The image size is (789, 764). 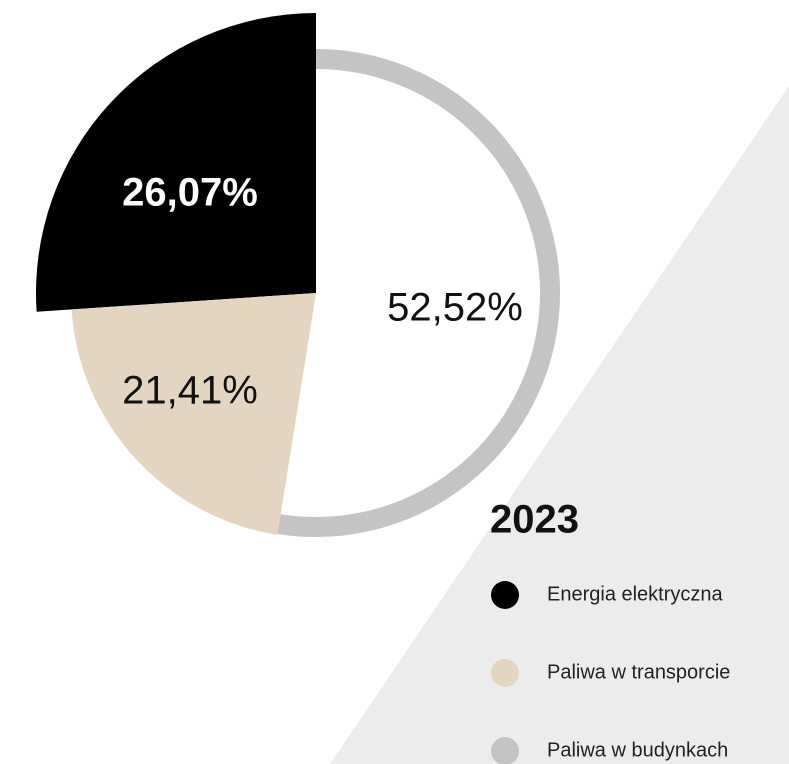 What do you see at coordinates (635, 594) in the screenshot?
I see `legend-label: Energia elektryczna` at bounding box center [635, 594].